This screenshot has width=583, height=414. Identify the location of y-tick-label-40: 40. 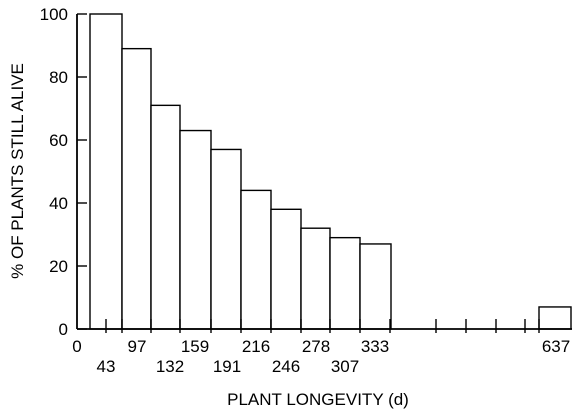
(58, 203).